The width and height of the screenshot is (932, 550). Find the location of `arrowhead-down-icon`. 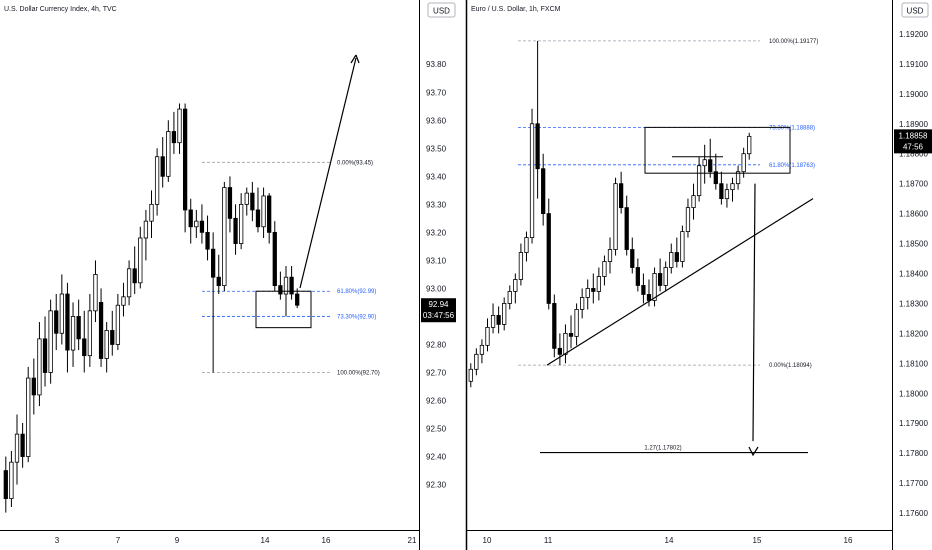

arrowhead-down-icon is located at coordinates (753, 451).